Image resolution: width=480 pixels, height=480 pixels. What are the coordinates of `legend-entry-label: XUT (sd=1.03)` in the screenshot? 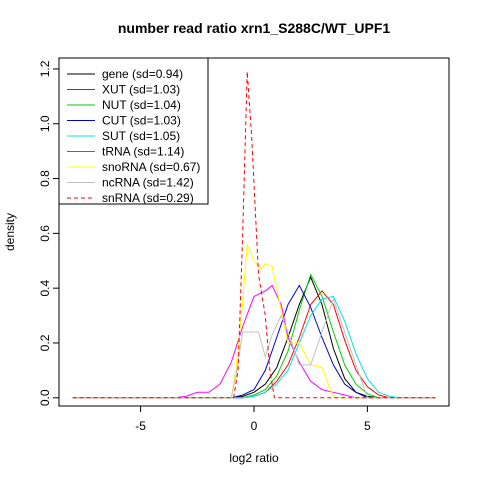 It's located at (141, 90).